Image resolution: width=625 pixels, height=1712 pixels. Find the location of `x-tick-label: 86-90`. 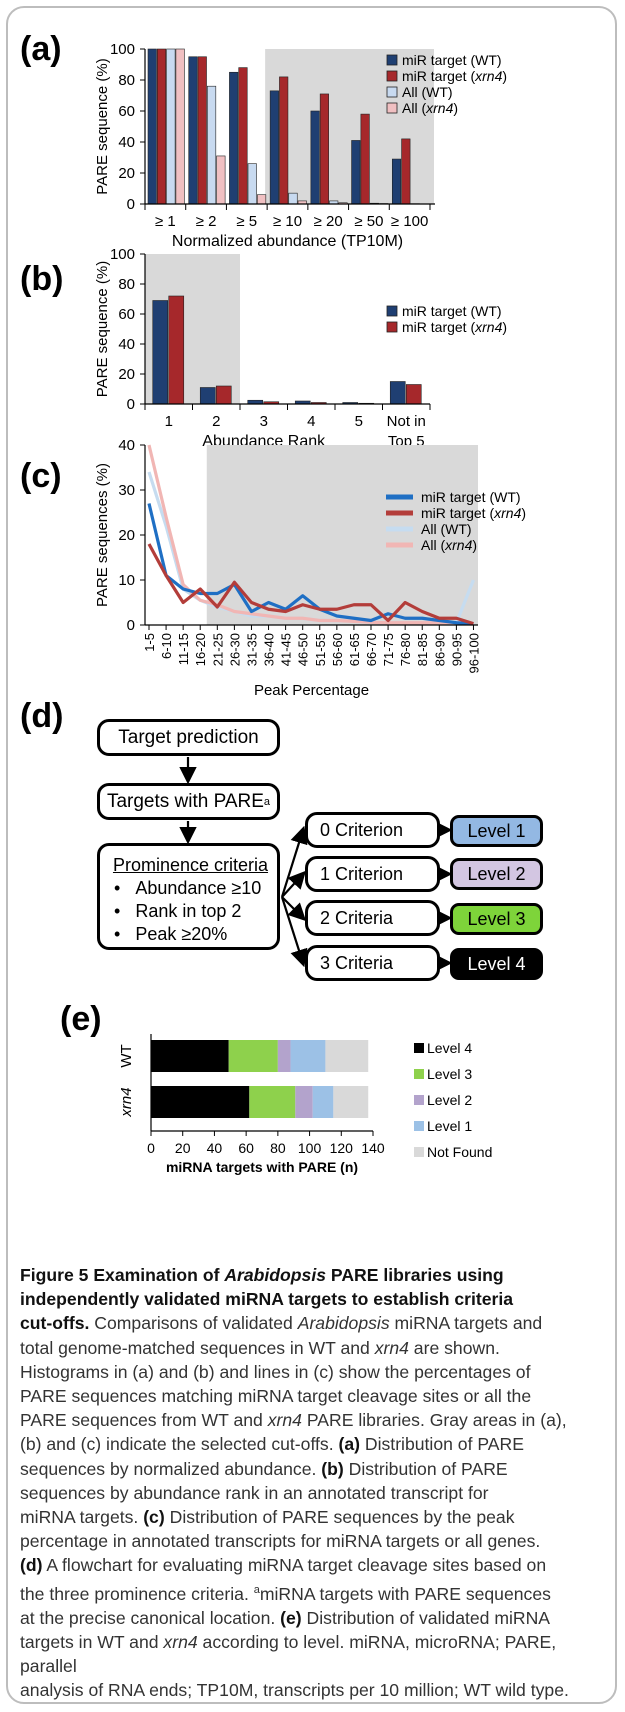

x-tick-label: 86-90 is located at coordinates (439, 649).